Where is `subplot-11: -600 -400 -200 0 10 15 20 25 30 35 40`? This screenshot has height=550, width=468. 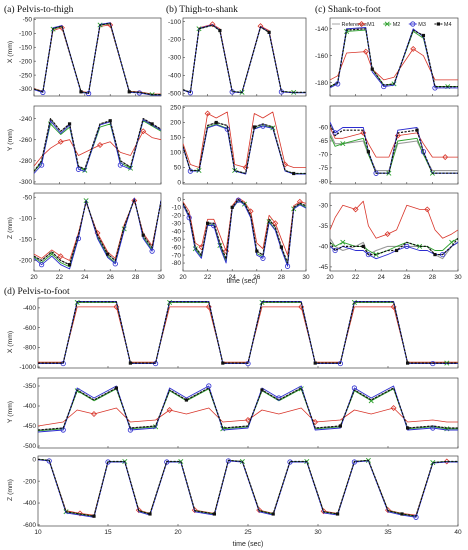
subplot-11: -600 -400 -200 0 10 15 20 25 30 35 40 is located at coordinates (242, 495).